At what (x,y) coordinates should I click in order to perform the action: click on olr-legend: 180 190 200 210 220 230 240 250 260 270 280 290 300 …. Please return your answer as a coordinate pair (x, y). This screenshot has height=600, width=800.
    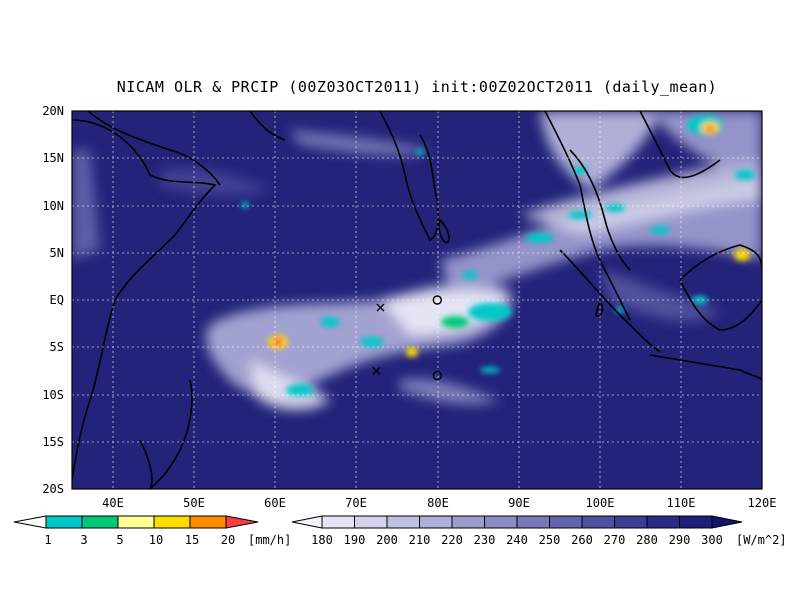
    Looking at the image, I should click on (539, 531).